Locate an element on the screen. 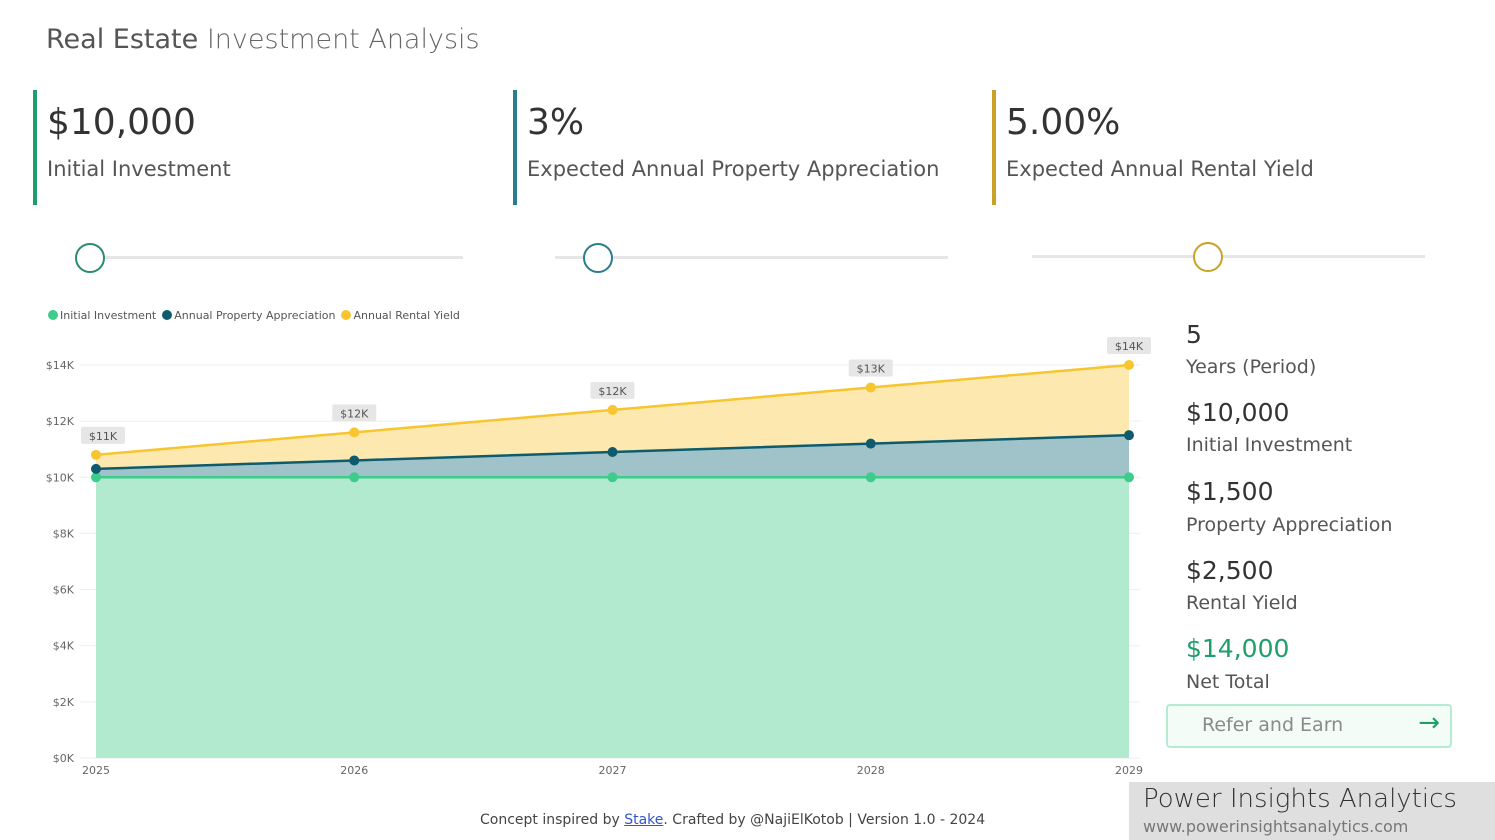 This screenshot has height=840, width=1495. kpi-value: 3% is located at coordinates (556, 122).